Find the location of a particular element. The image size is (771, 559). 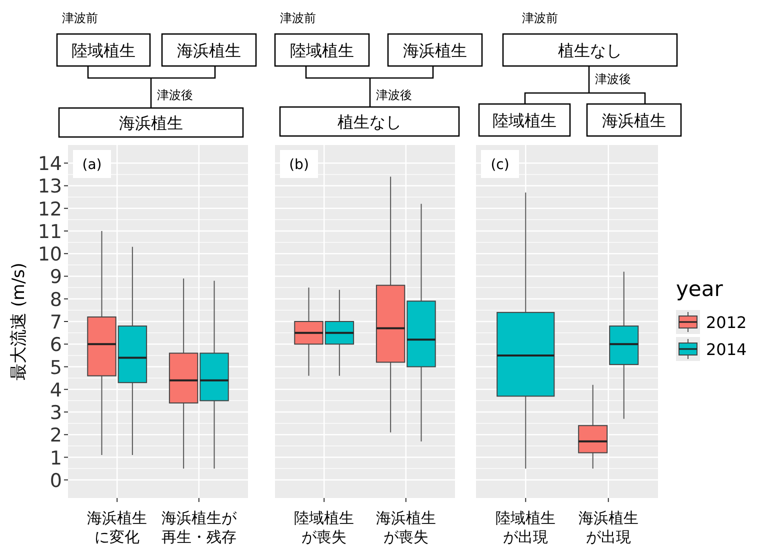

y-tick-label: 0 is located at coordinates (56, 481).